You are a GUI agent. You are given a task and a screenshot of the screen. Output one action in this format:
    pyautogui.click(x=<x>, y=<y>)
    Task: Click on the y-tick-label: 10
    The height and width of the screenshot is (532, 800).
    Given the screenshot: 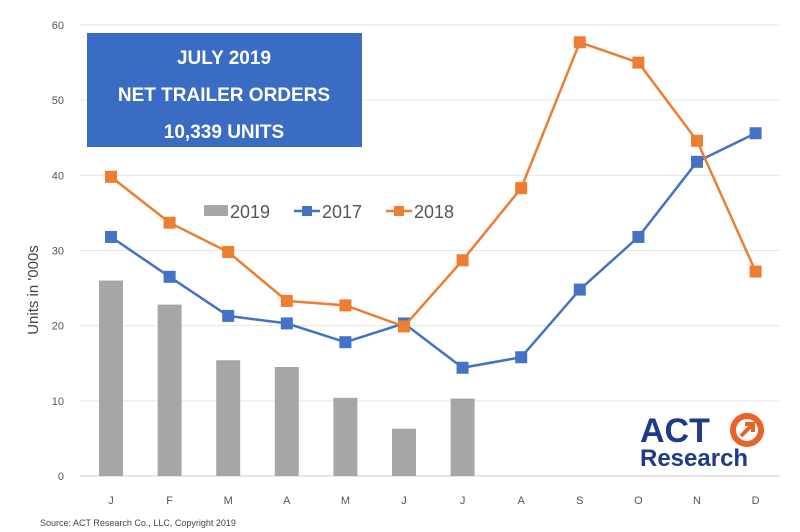 What is the action you would take?
    pyautogui.click(x=58, y=402)
    